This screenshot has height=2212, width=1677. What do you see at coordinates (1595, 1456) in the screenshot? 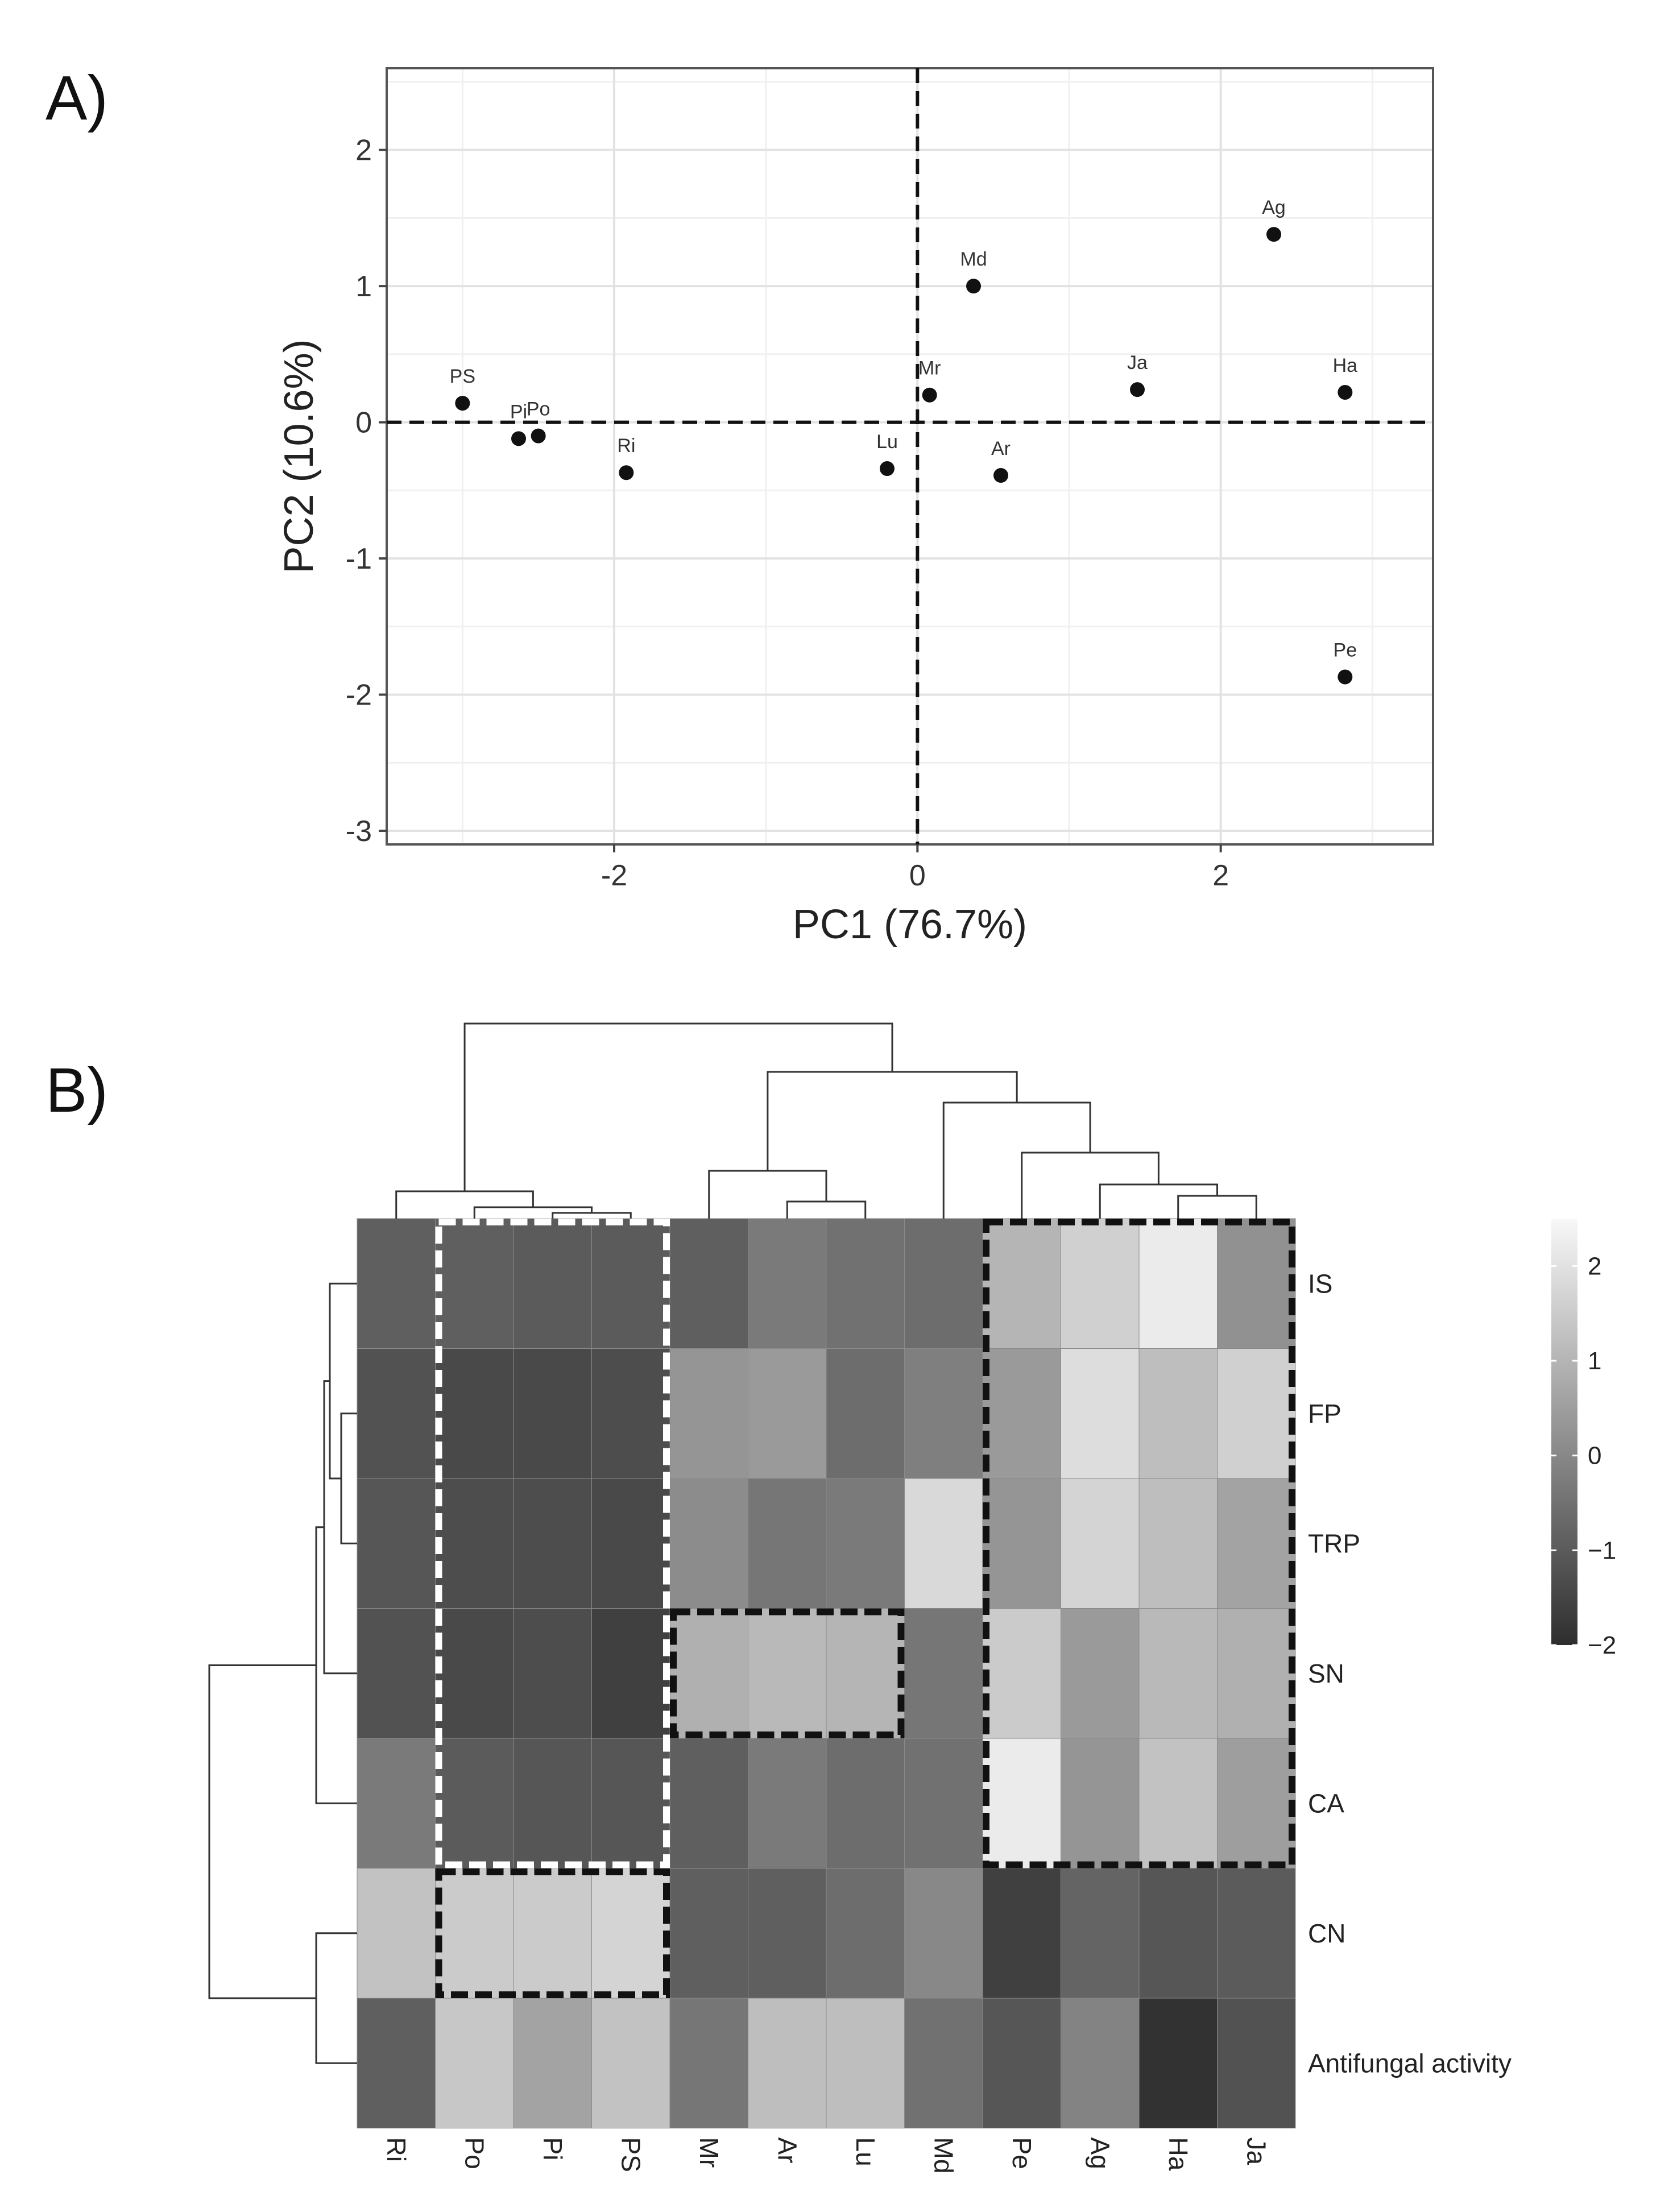
I see `colorbar-tick-label: 0` at bounding box center [1595, 1456].